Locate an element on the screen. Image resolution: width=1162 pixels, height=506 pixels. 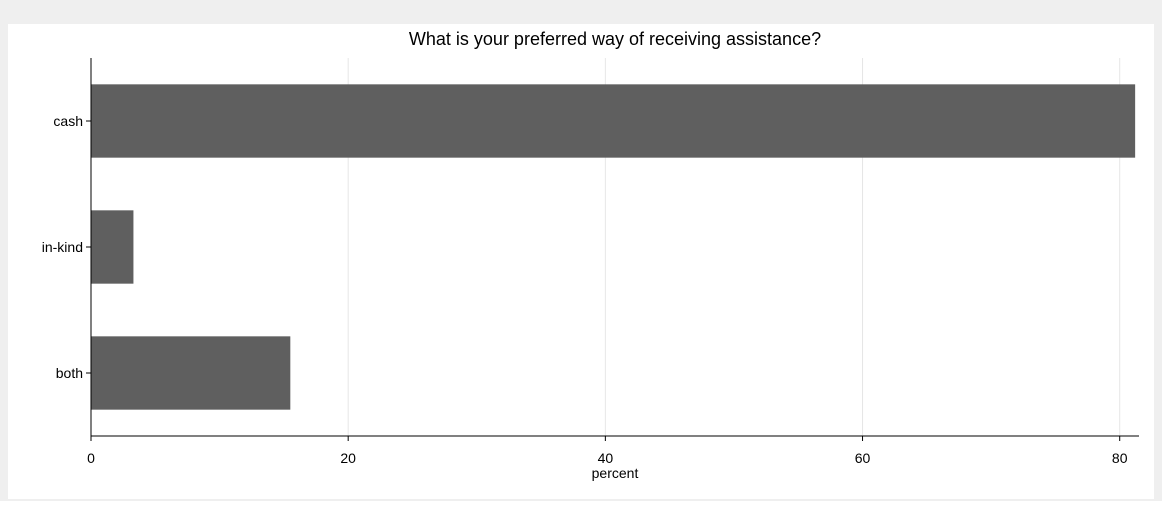
x-tick-label-4: 80 is located at coordinates (1120, 458).